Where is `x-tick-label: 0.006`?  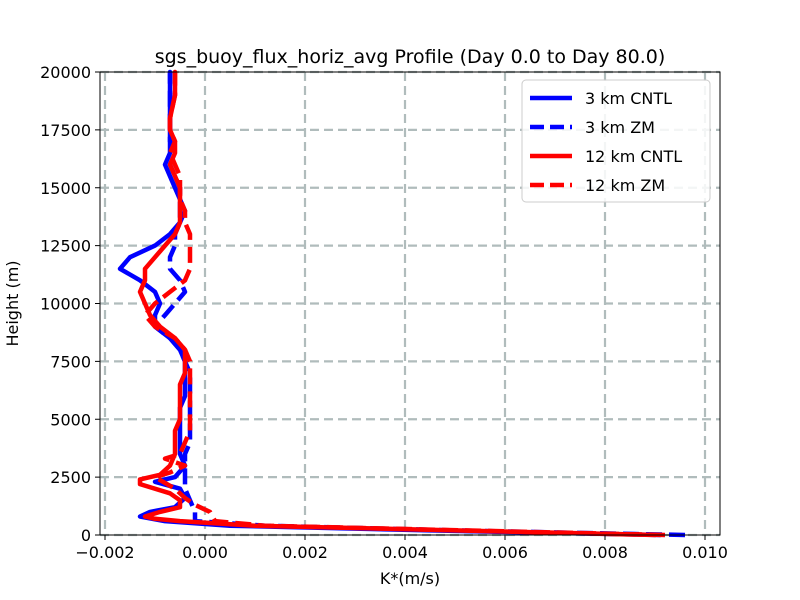
x-tick-label: 0.006 is located at coordinates (505, 552).